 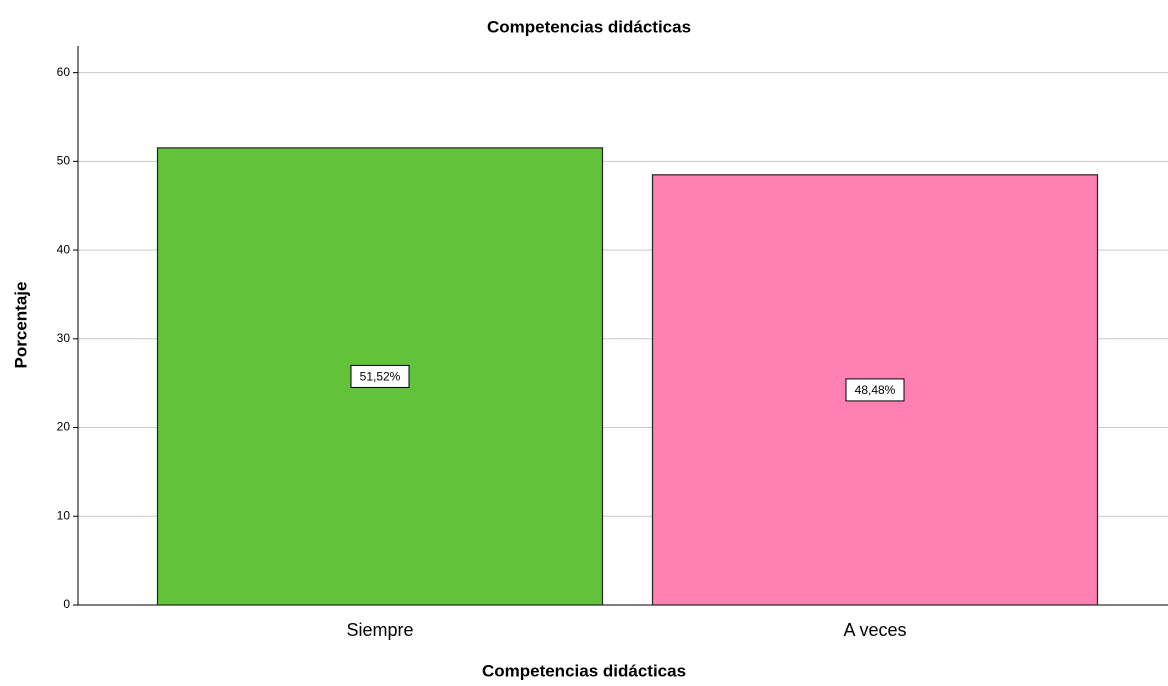 I want to click on y-tick-label: 10, so click(x=64, y=515).